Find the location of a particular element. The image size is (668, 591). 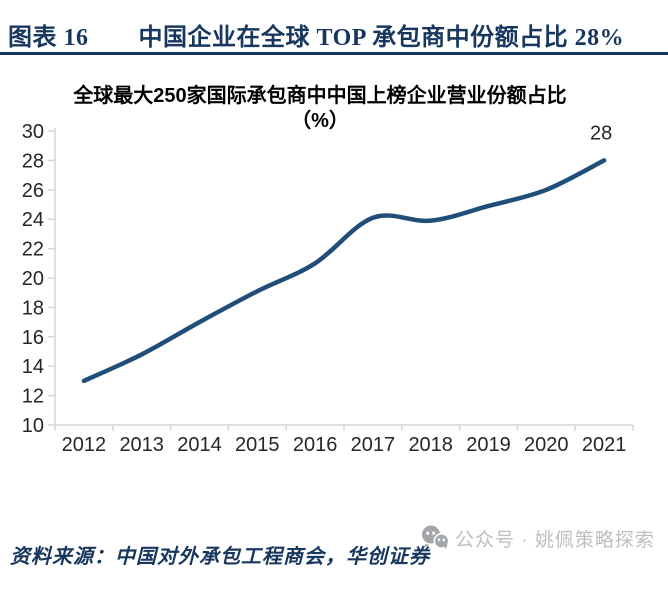

chart-title-line1: 全球最大250家国际承包商中中国上榜企业营业份额占比 is located at coordinates (320, 96).